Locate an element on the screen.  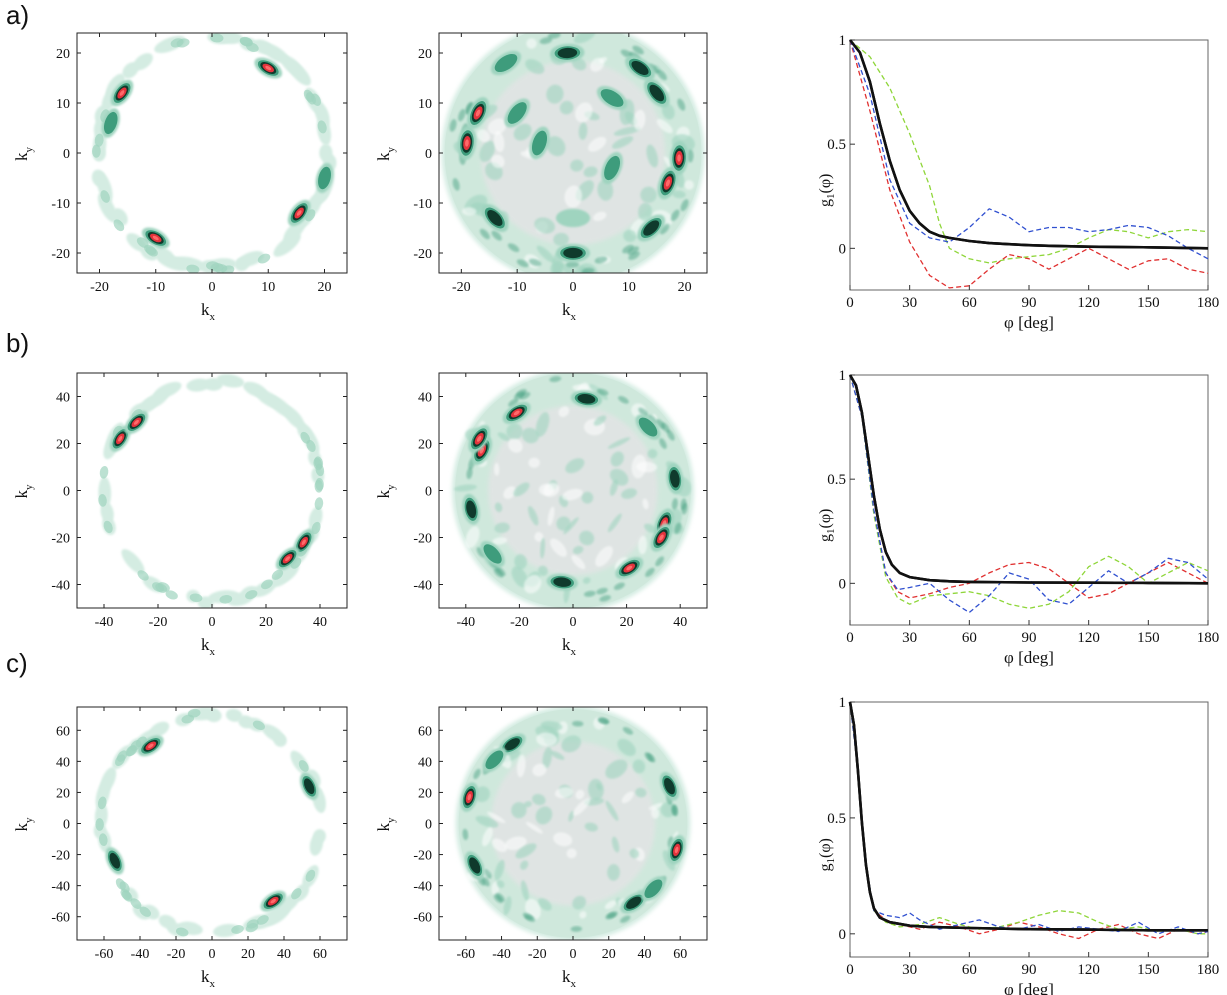
heatmap-plot-area is located at coordinates (573, 490).